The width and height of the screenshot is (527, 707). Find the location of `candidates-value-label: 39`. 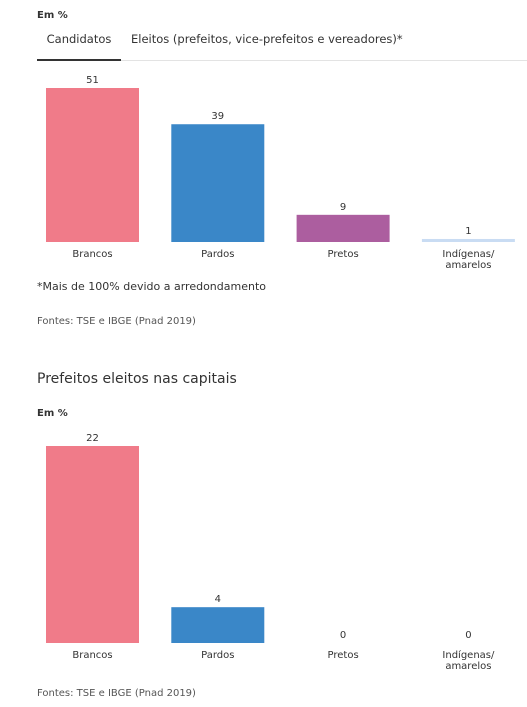

candidates-value-label: 39 is located at coordinates (217, 116).